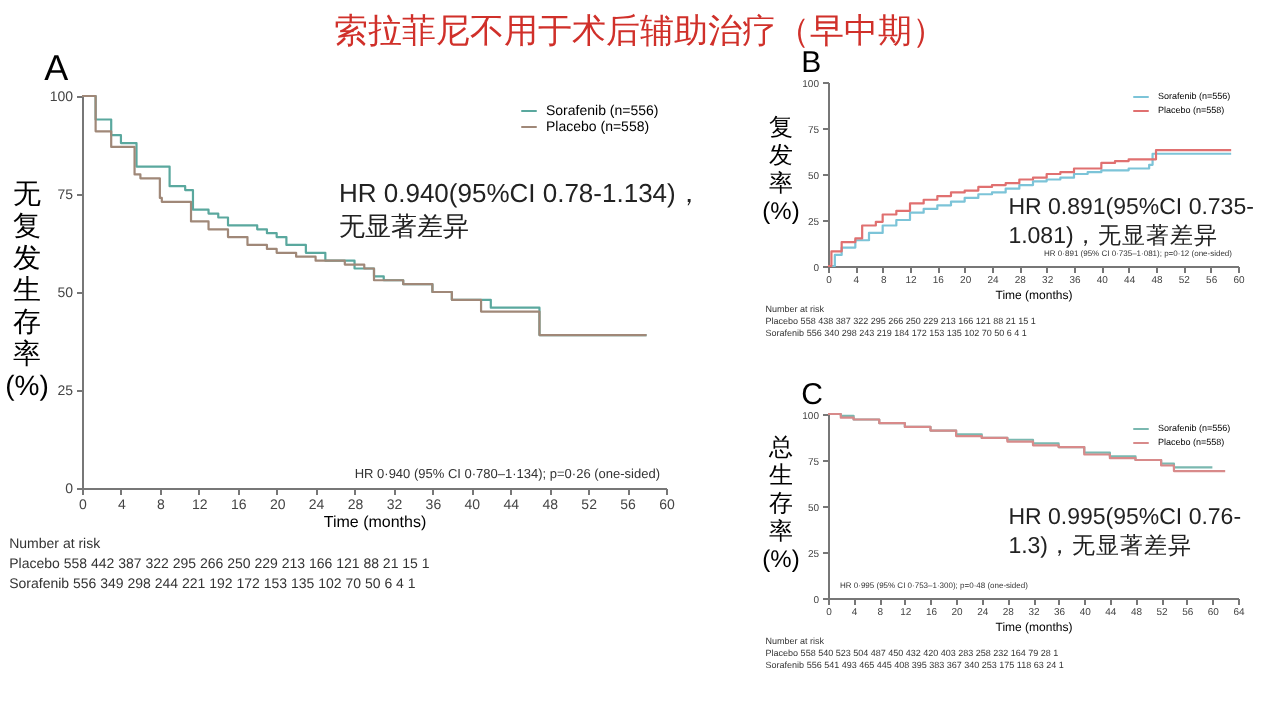 This screenshot has height=726, width=1280. What do you see at coordinates (520, 193) in the screenshot?
I see `annotation: HR 0.940(95%CI 0.78-1.134)，` at bounding box center [520, 193].